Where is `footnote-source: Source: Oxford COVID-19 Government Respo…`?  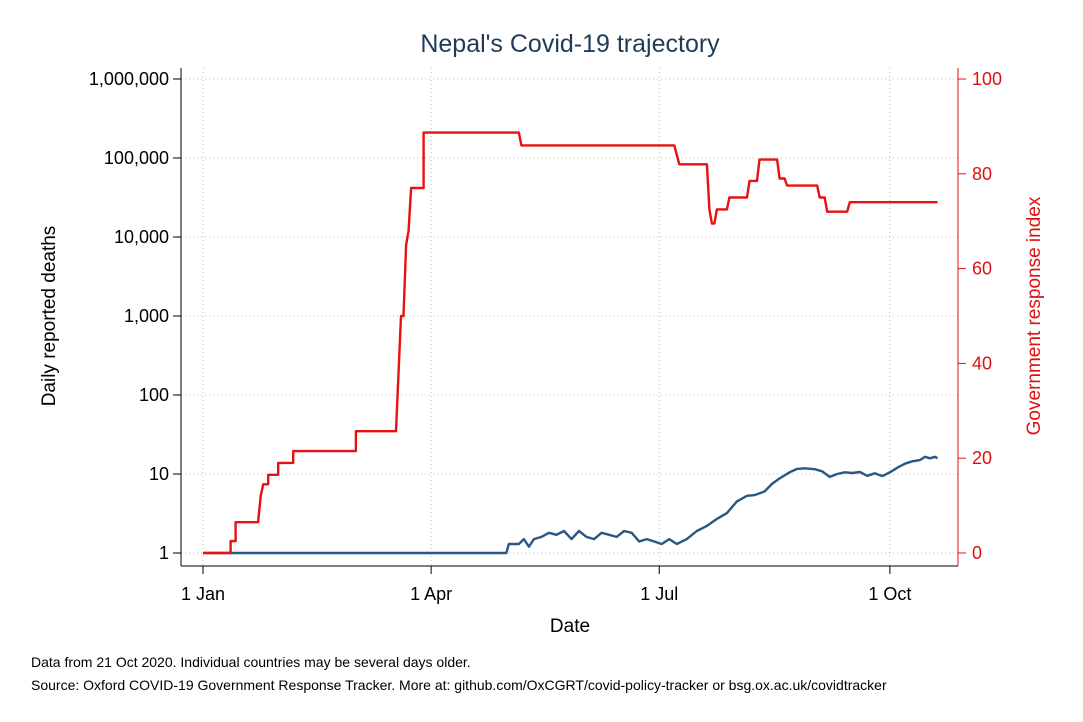 footnote-source: Source: Oxford COVID-19 Government Respo… is located at coordinates (459, 685).